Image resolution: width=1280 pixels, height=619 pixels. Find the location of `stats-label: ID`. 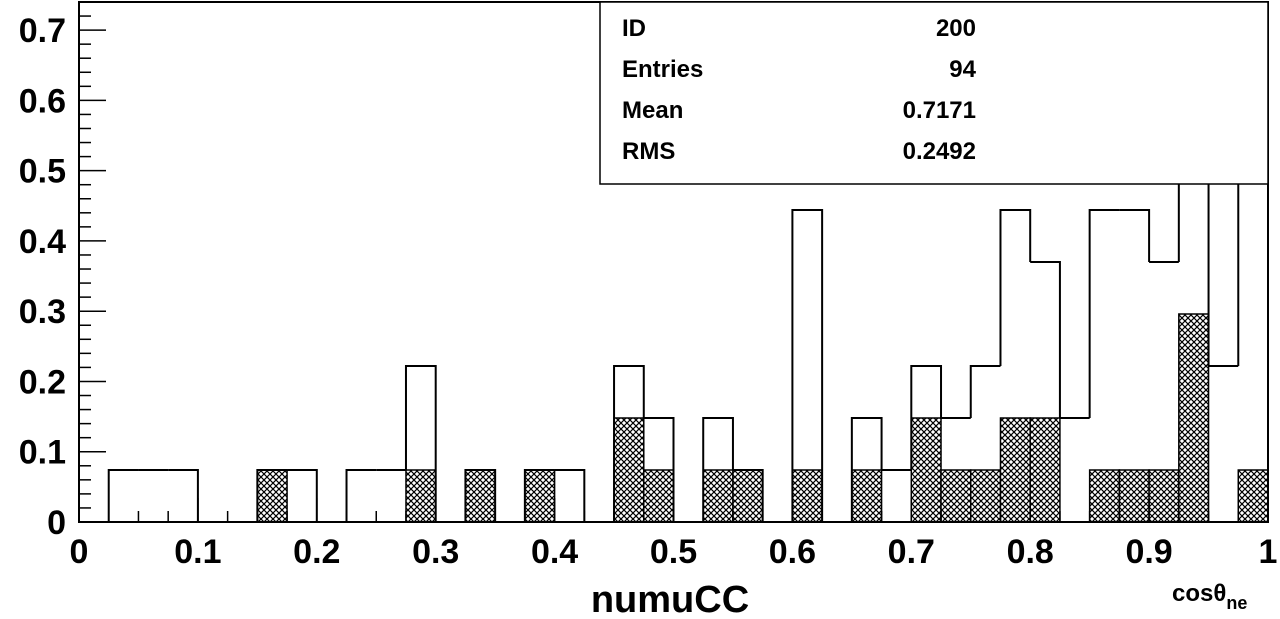

stats-label: ID is located at coordinates (634, 28).